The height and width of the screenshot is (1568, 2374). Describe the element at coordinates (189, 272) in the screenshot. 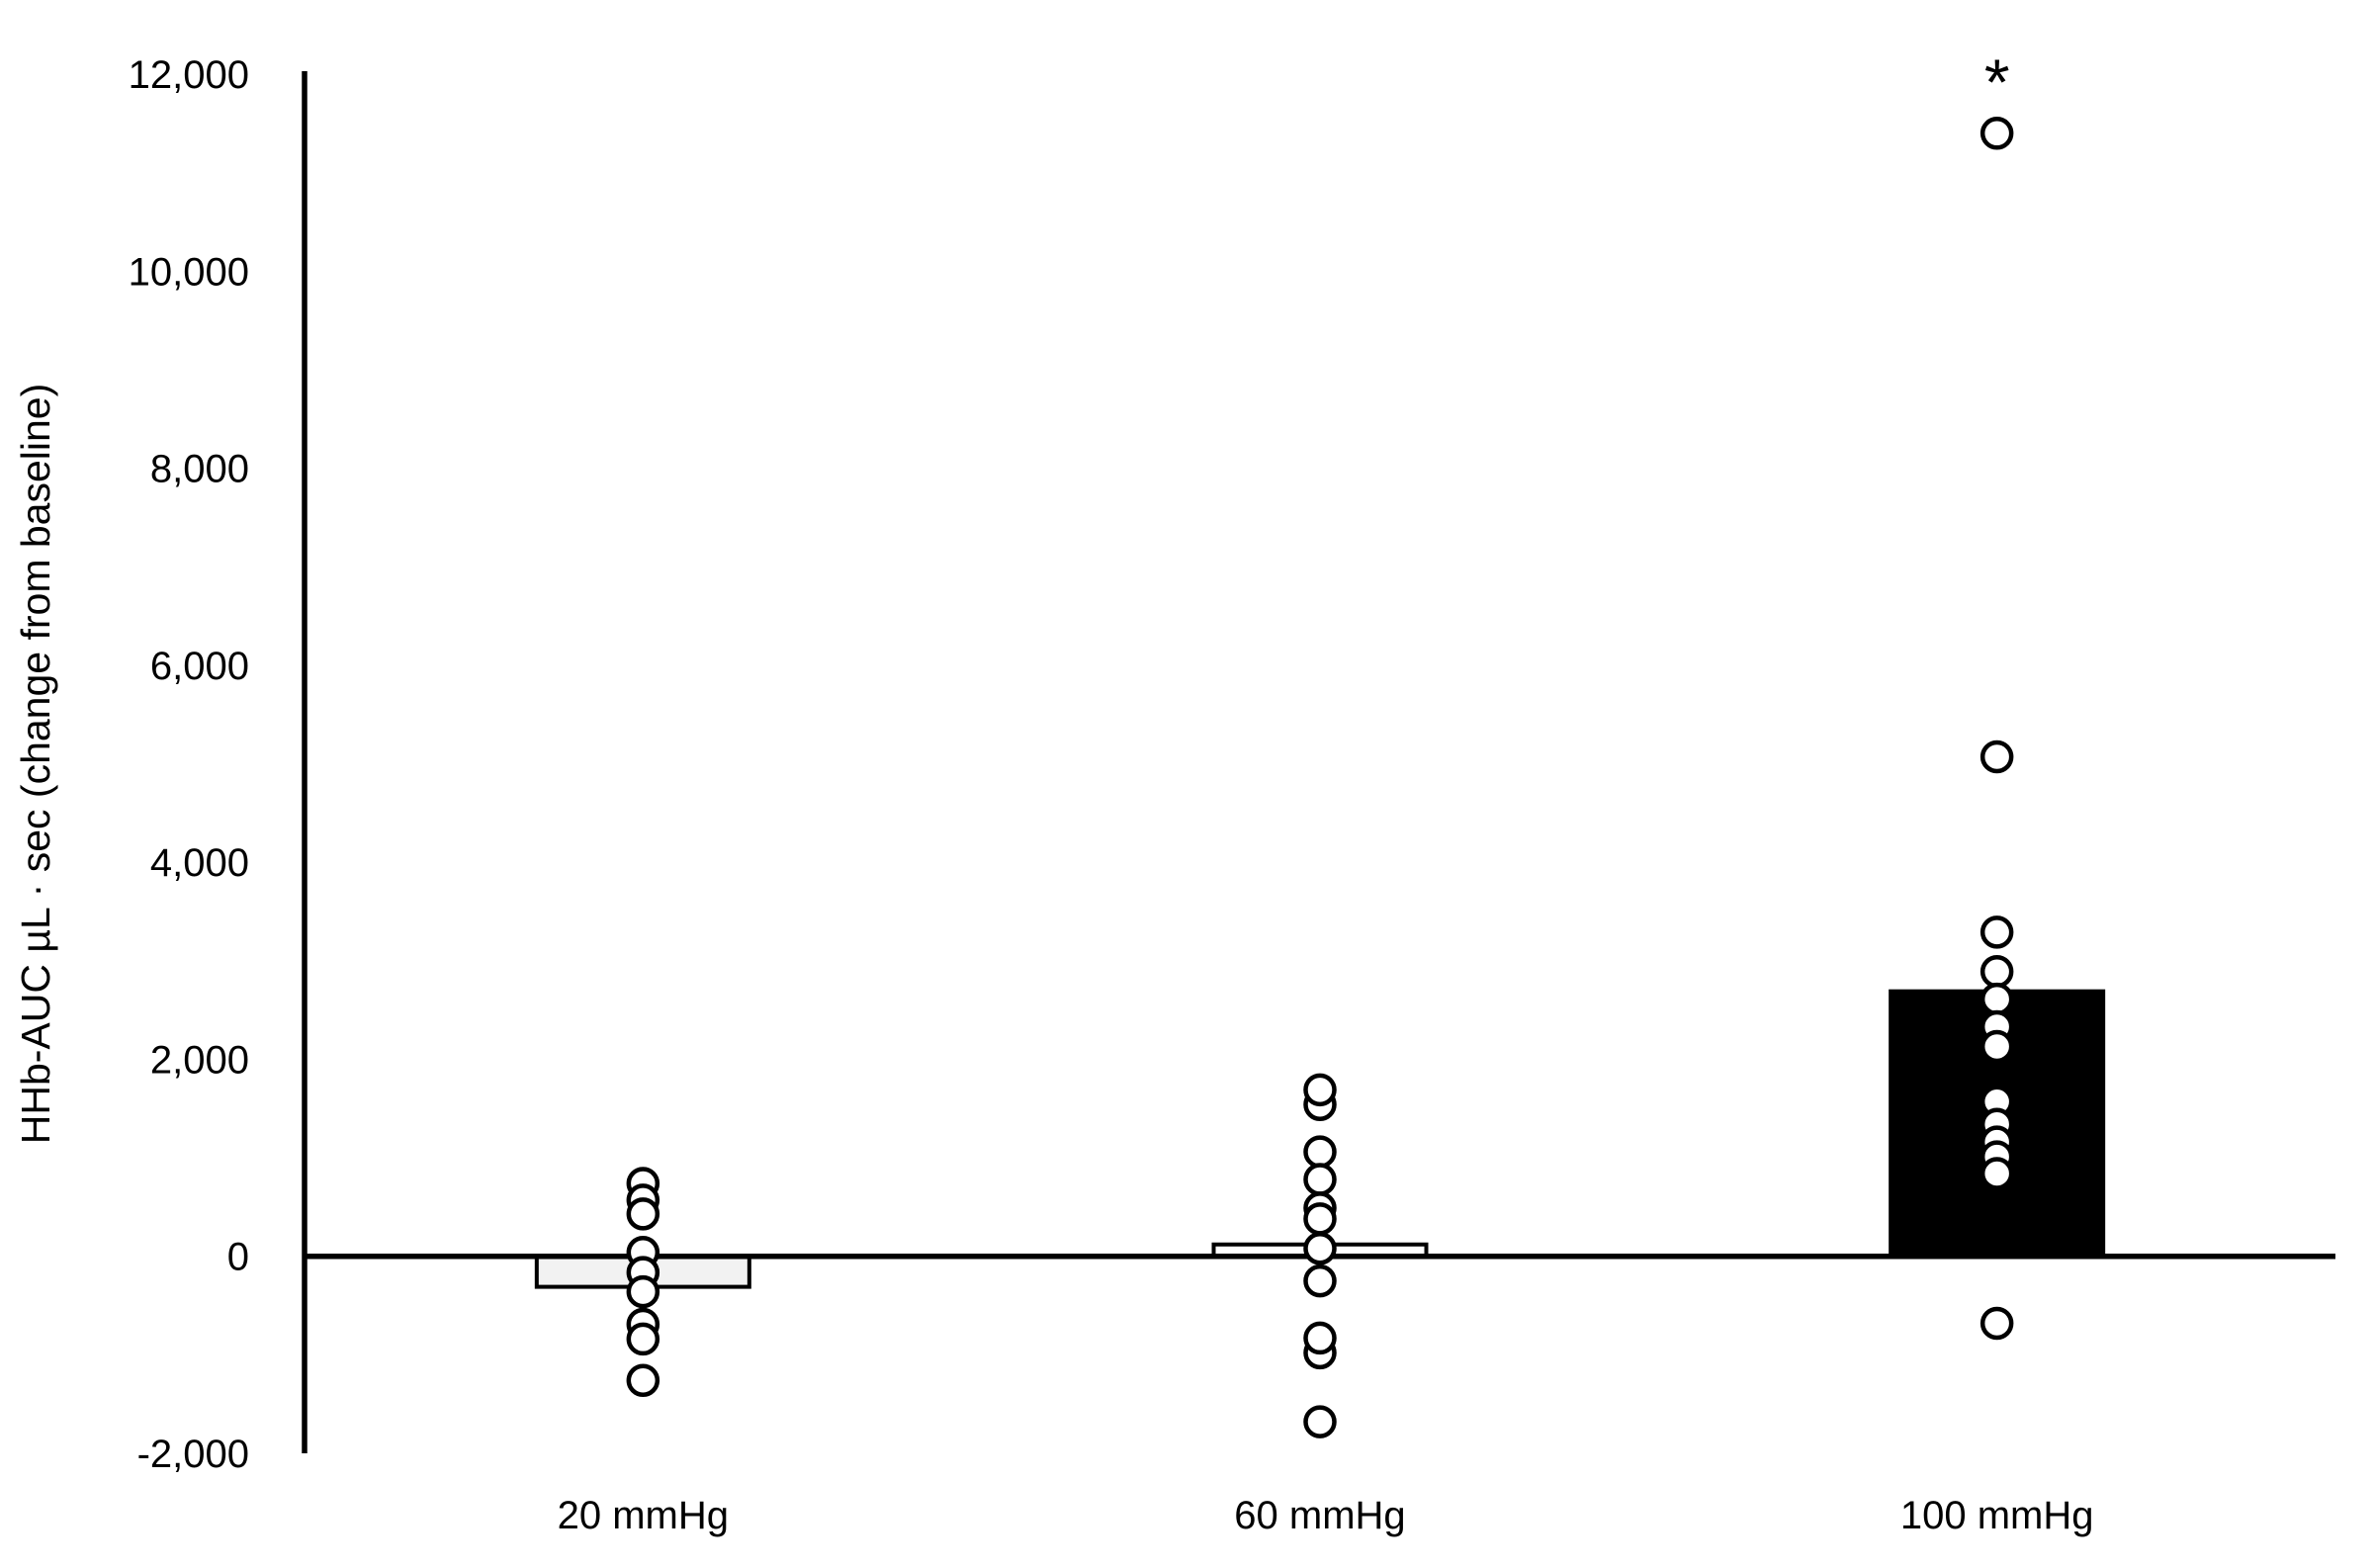

I see `y-tick-label: 10,000` at that location.